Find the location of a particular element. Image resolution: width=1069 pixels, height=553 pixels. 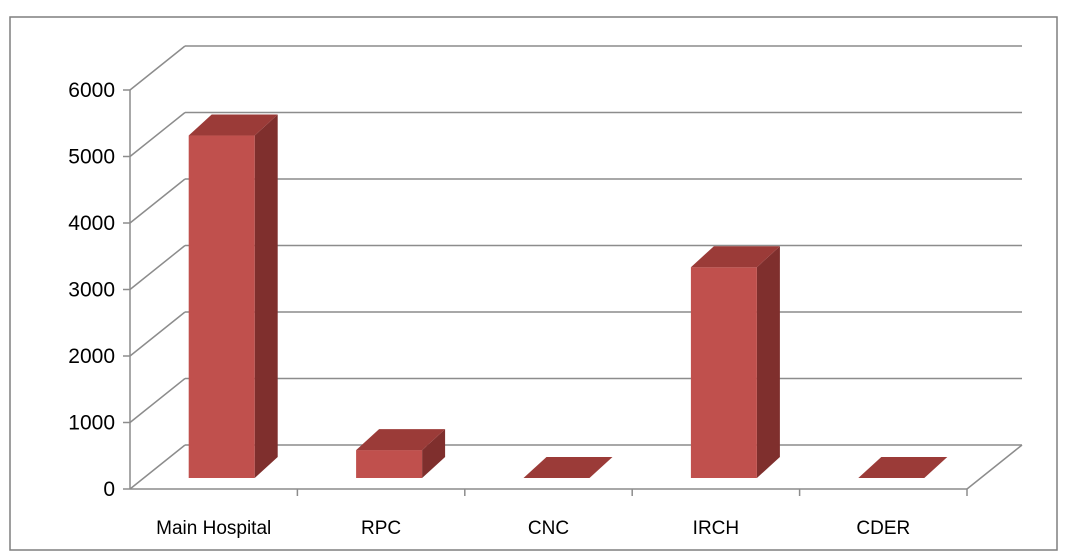

floor-right-edge is located at coordinates (994, 467).